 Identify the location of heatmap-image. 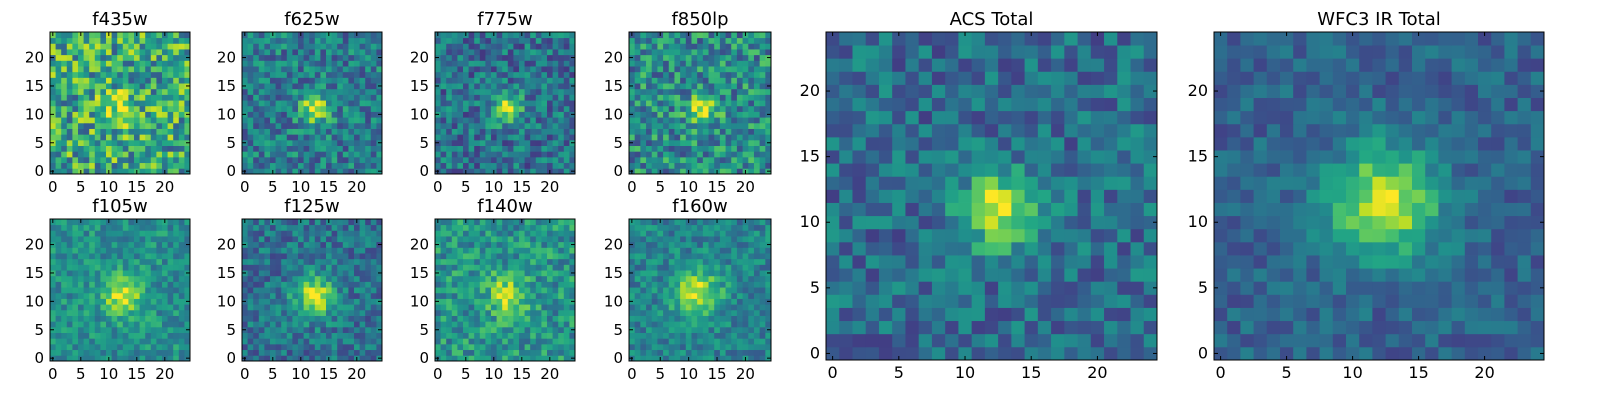
(505, 290).